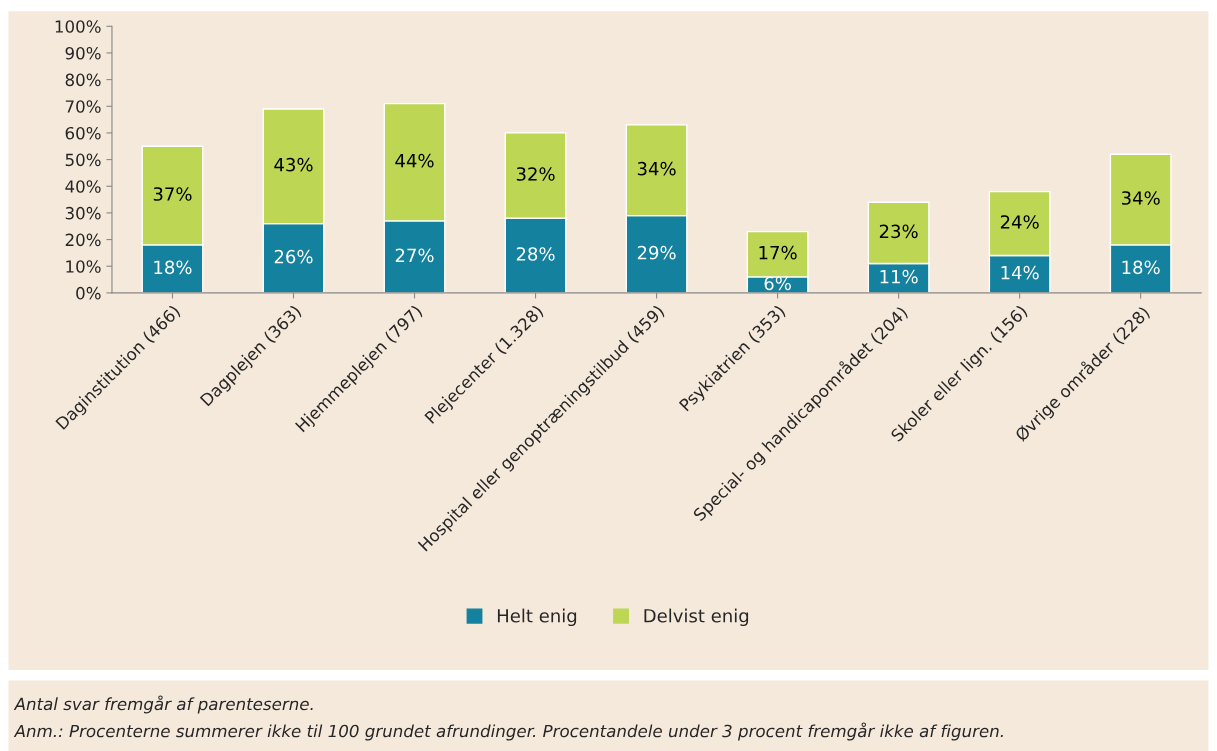 This screenshot has width=1217, height=751. Describe the element at coordinates (83, 133) in the screenshot. I see `y-tick-label: 60%` at that location.